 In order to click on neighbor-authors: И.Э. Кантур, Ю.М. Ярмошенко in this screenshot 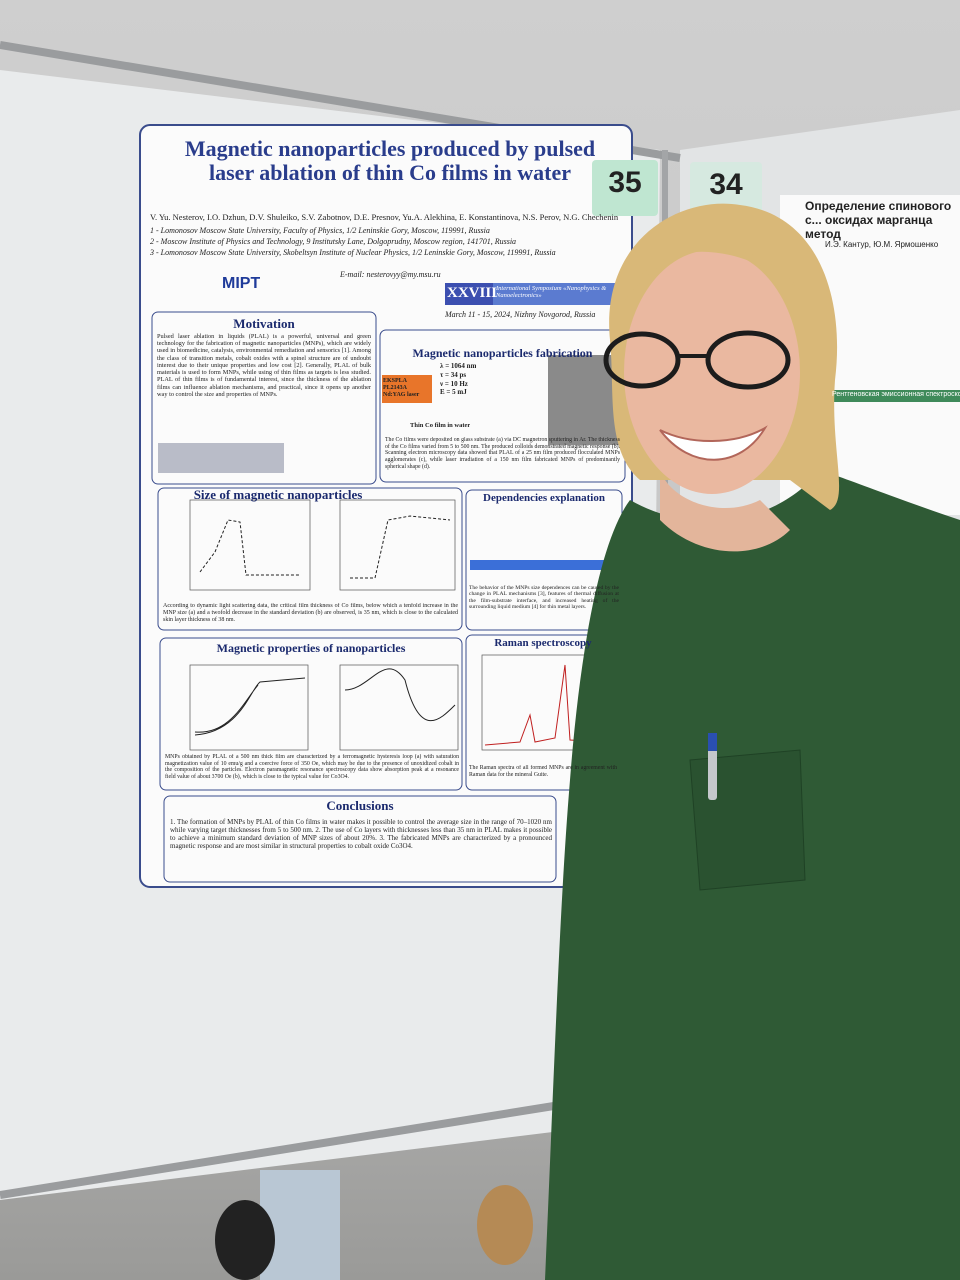, I will do `click(882, 244)`.